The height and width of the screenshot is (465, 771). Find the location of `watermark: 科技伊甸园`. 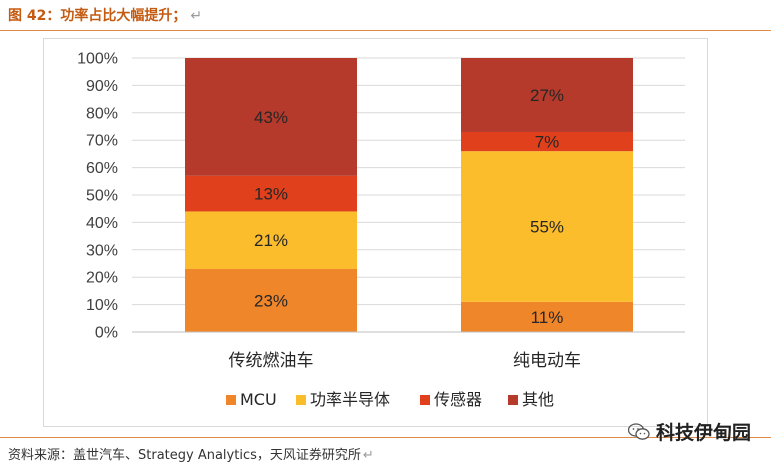

watermark: 科技伊甸园 is located at coordinates (689, 431).